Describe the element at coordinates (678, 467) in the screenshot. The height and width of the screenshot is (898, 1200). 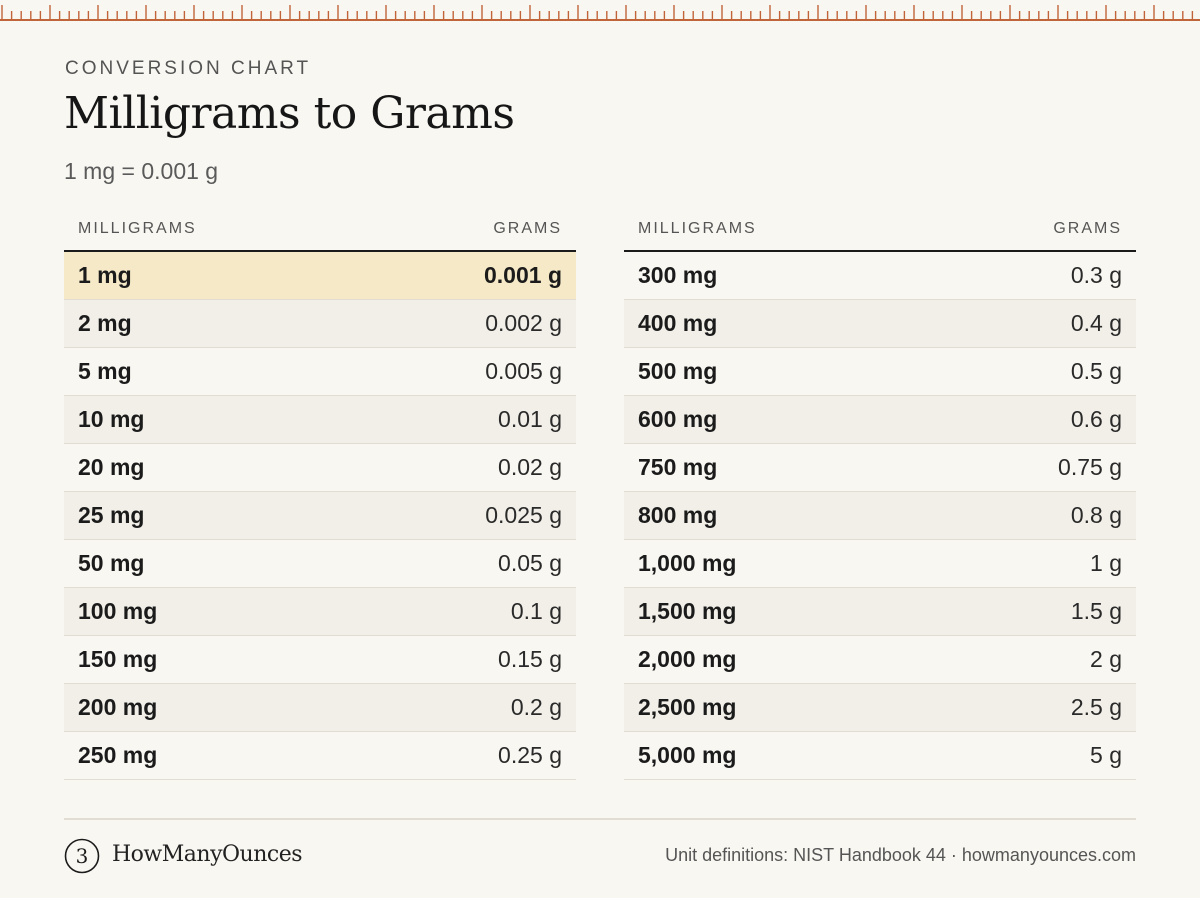
I see `milligrams-cell: 750 mg` at that location.